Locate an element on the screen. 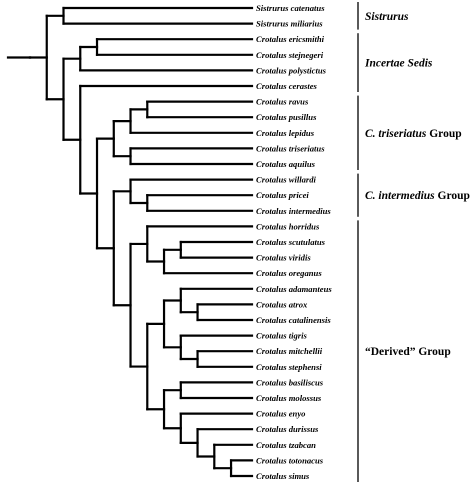 The width and height of the screenshot is (471, 497). taxon-label-molossus: Crotalus molossus is located at coordinates (289, 398).